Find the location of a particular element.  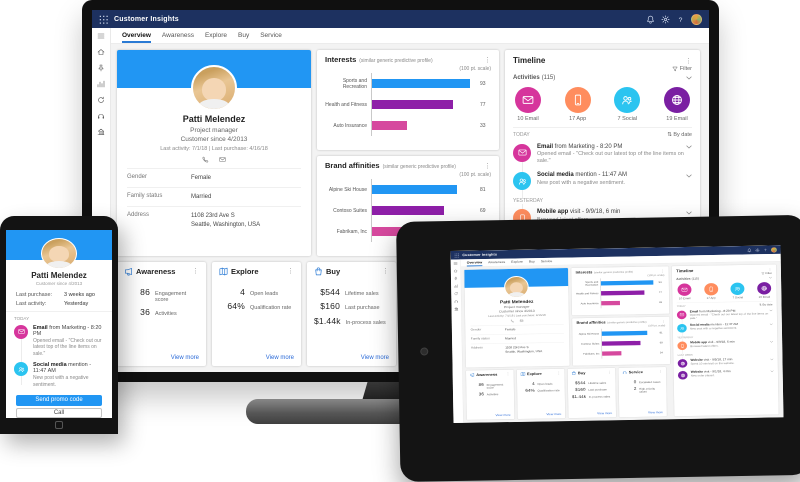

summary-label: 10 Email is located at coordinates (684, 299).